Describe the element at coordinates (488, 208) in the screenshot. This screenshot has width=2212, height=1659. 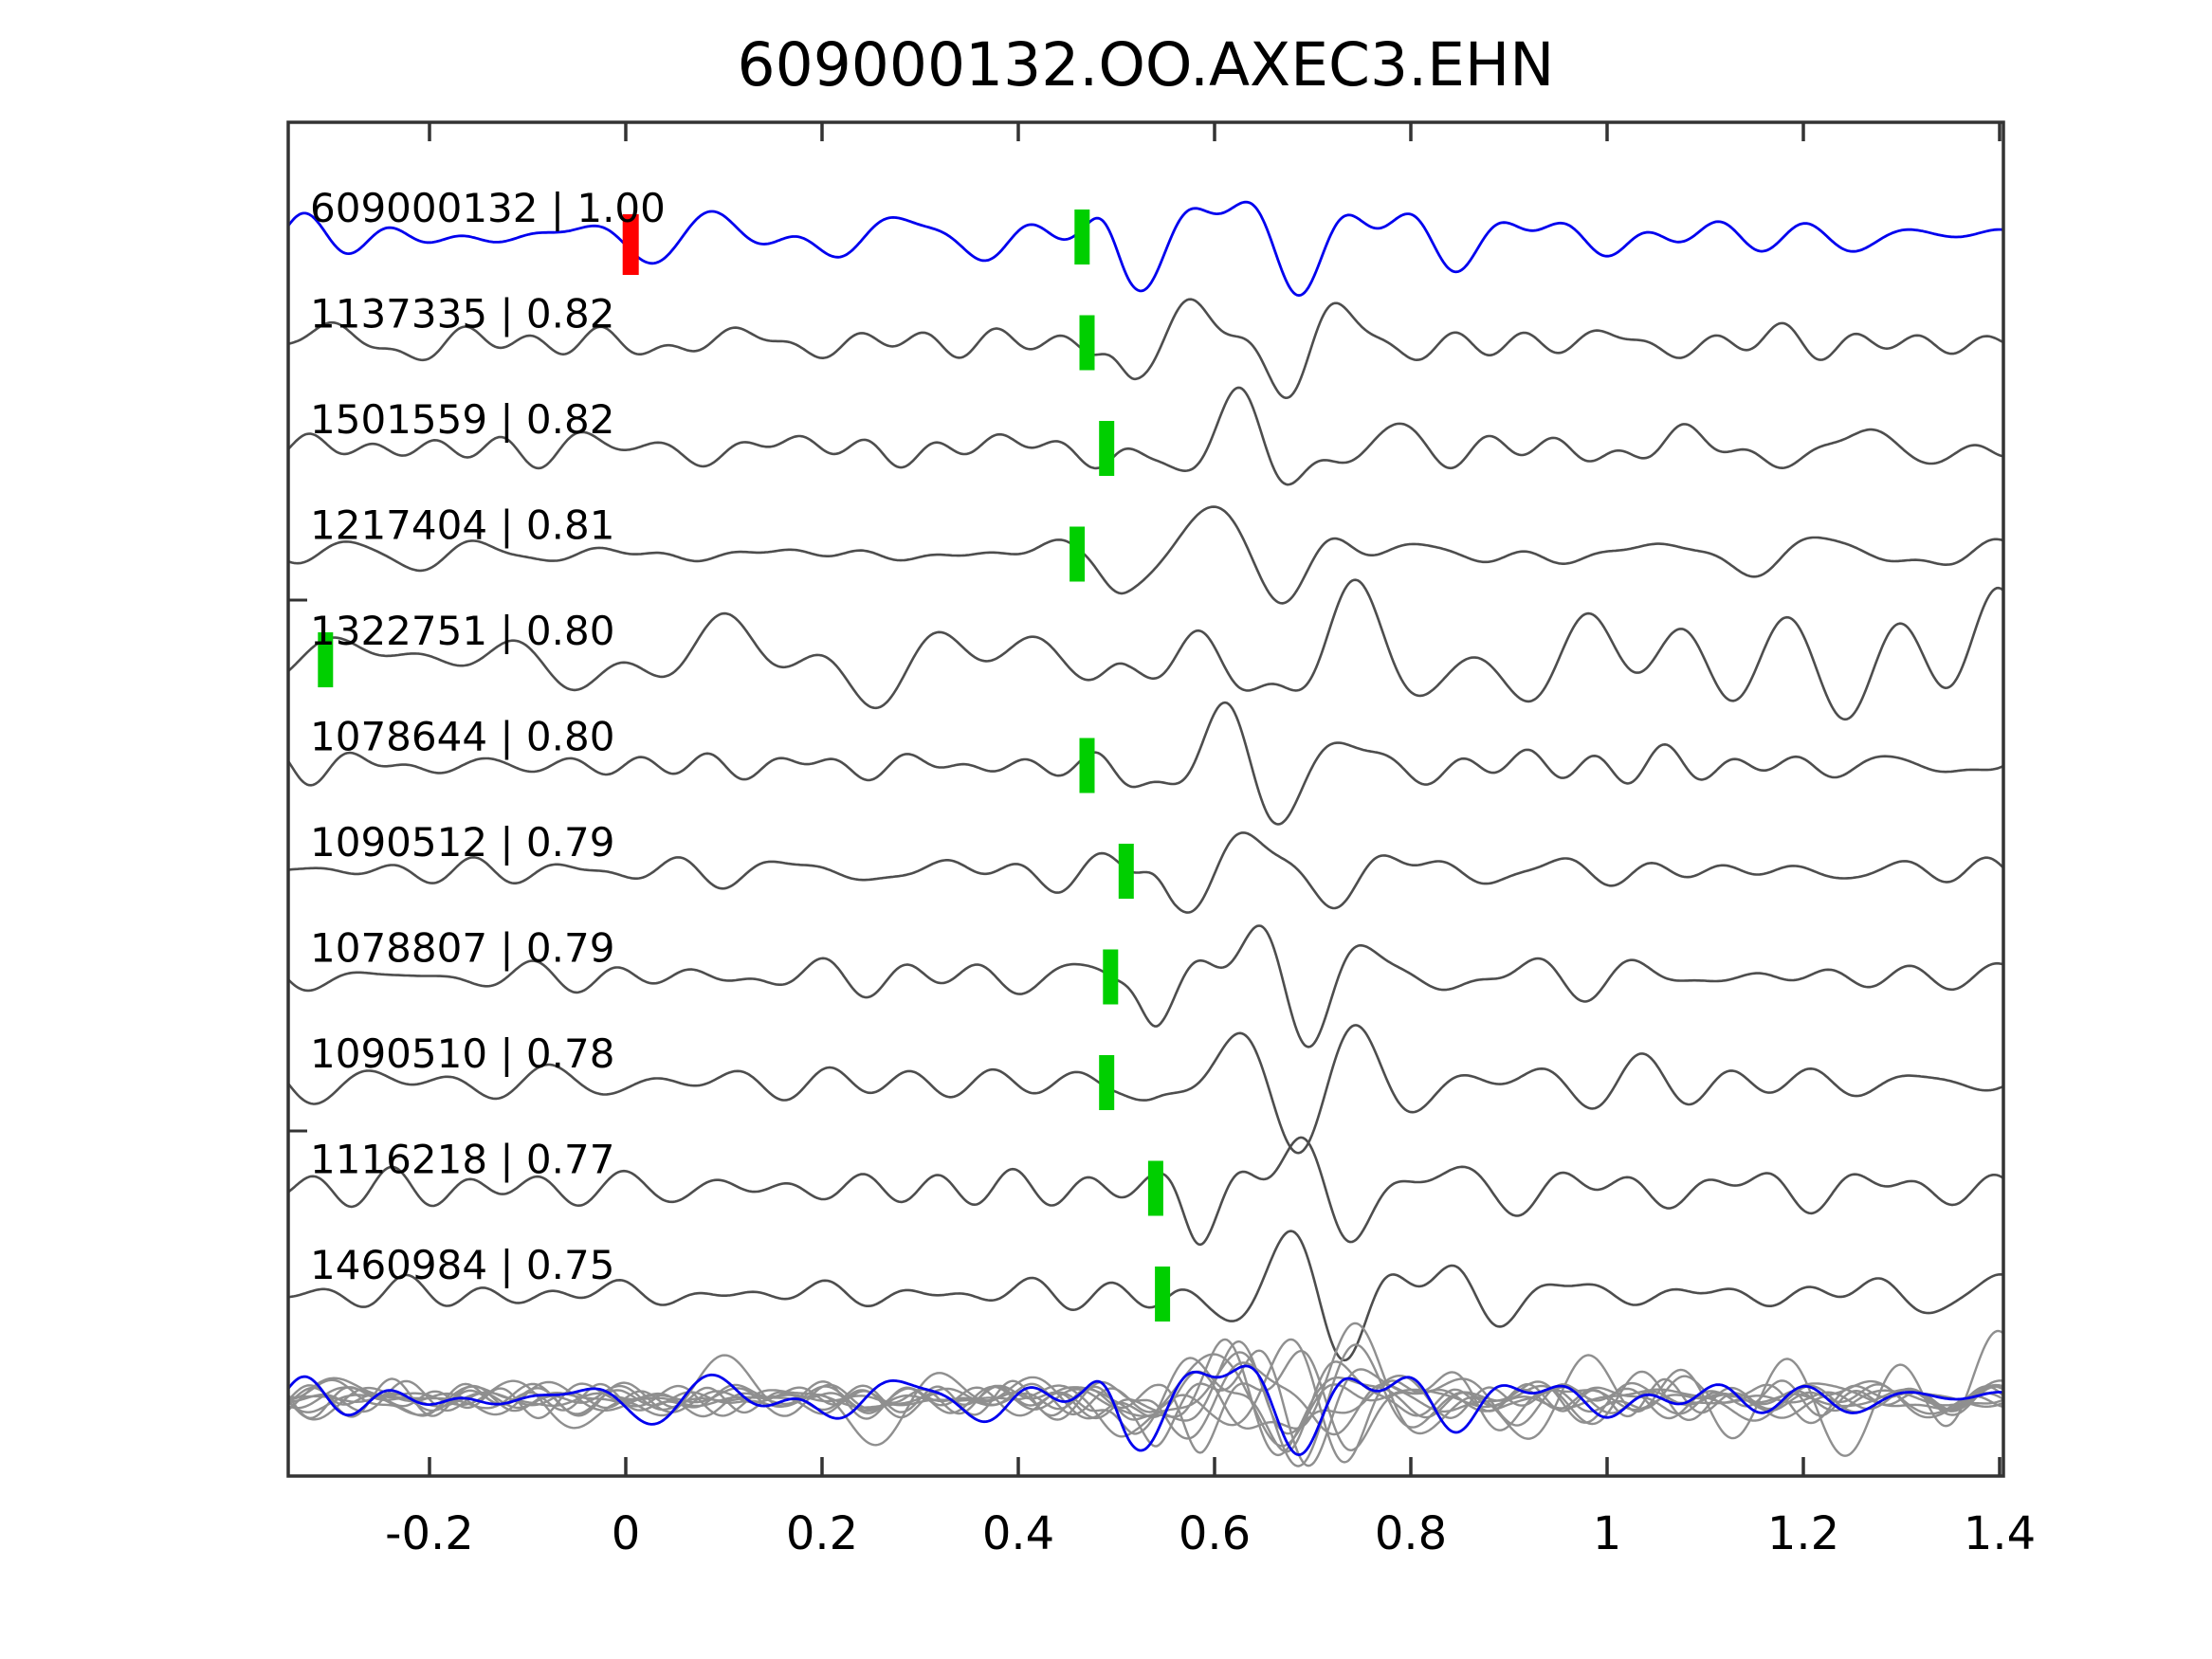
I see `trace-label: 609000132 | 1.00` at that location.